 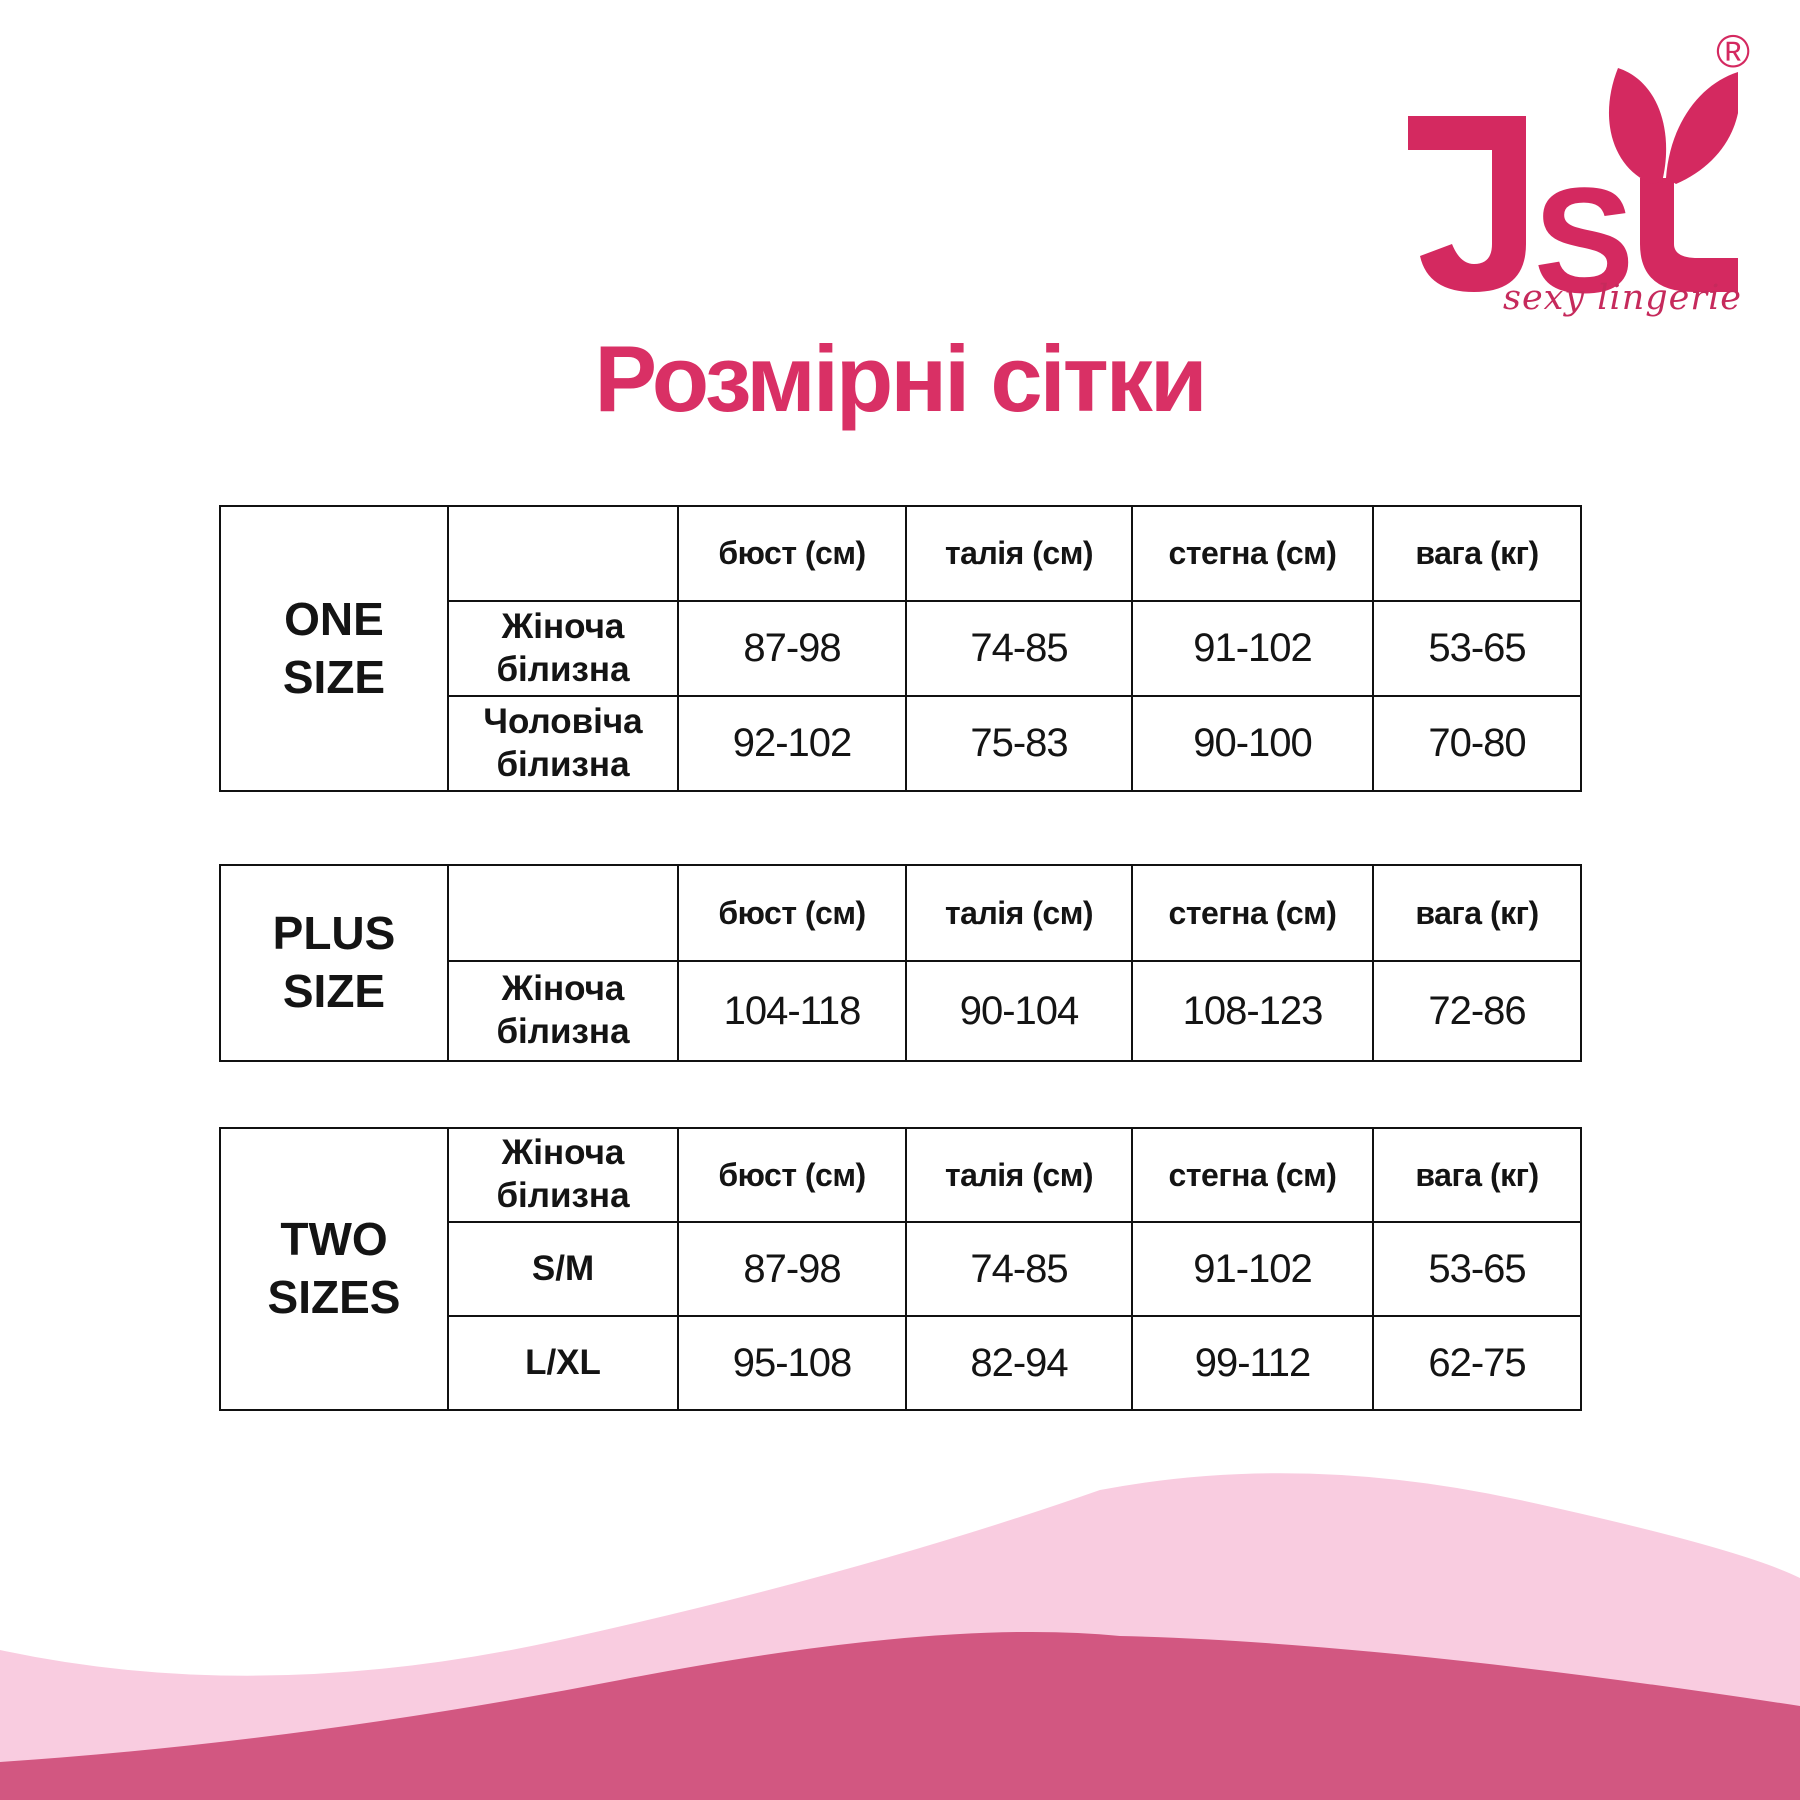 I want to click on brand-tagline: sexy lingerie, so click(x=1622, y=298).